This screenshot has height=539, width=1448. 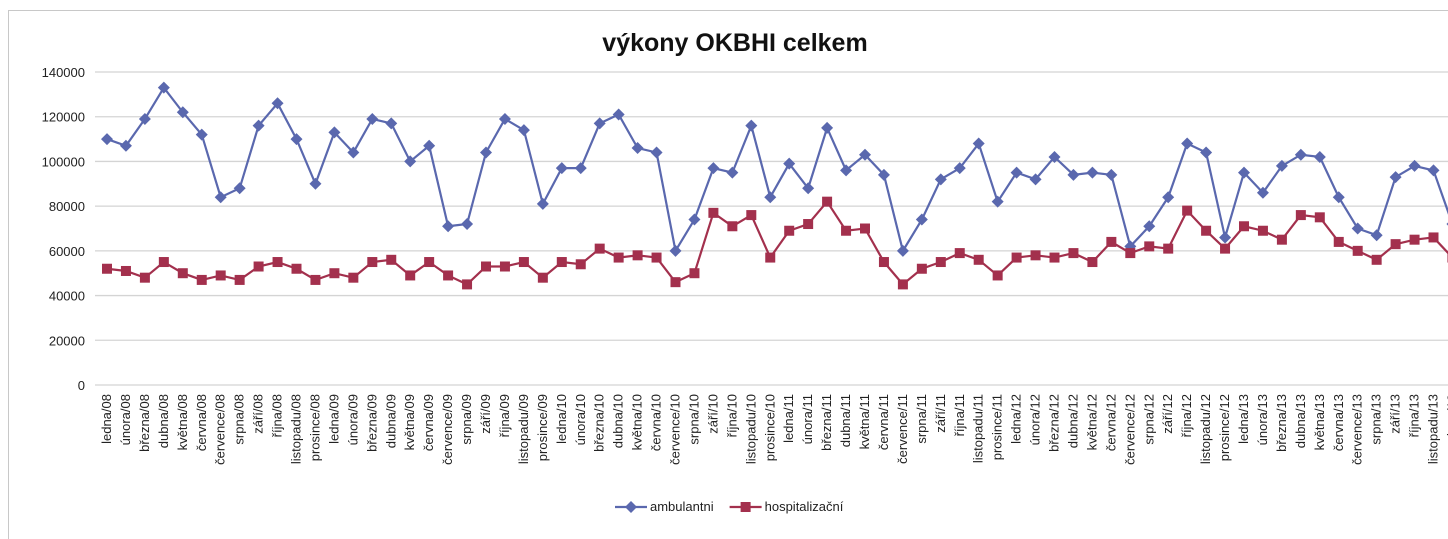 What do you see at coordinates (371, 423) in the screenshot?
I see `x-tick-label: března/09` at bounding box center [371, 423].